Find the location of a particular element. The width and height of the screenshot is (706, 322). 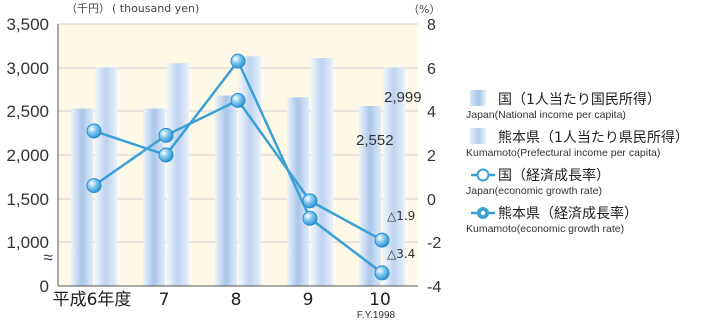

data-label-japan-growth: △1.9 is located at coordinates (401, 216).